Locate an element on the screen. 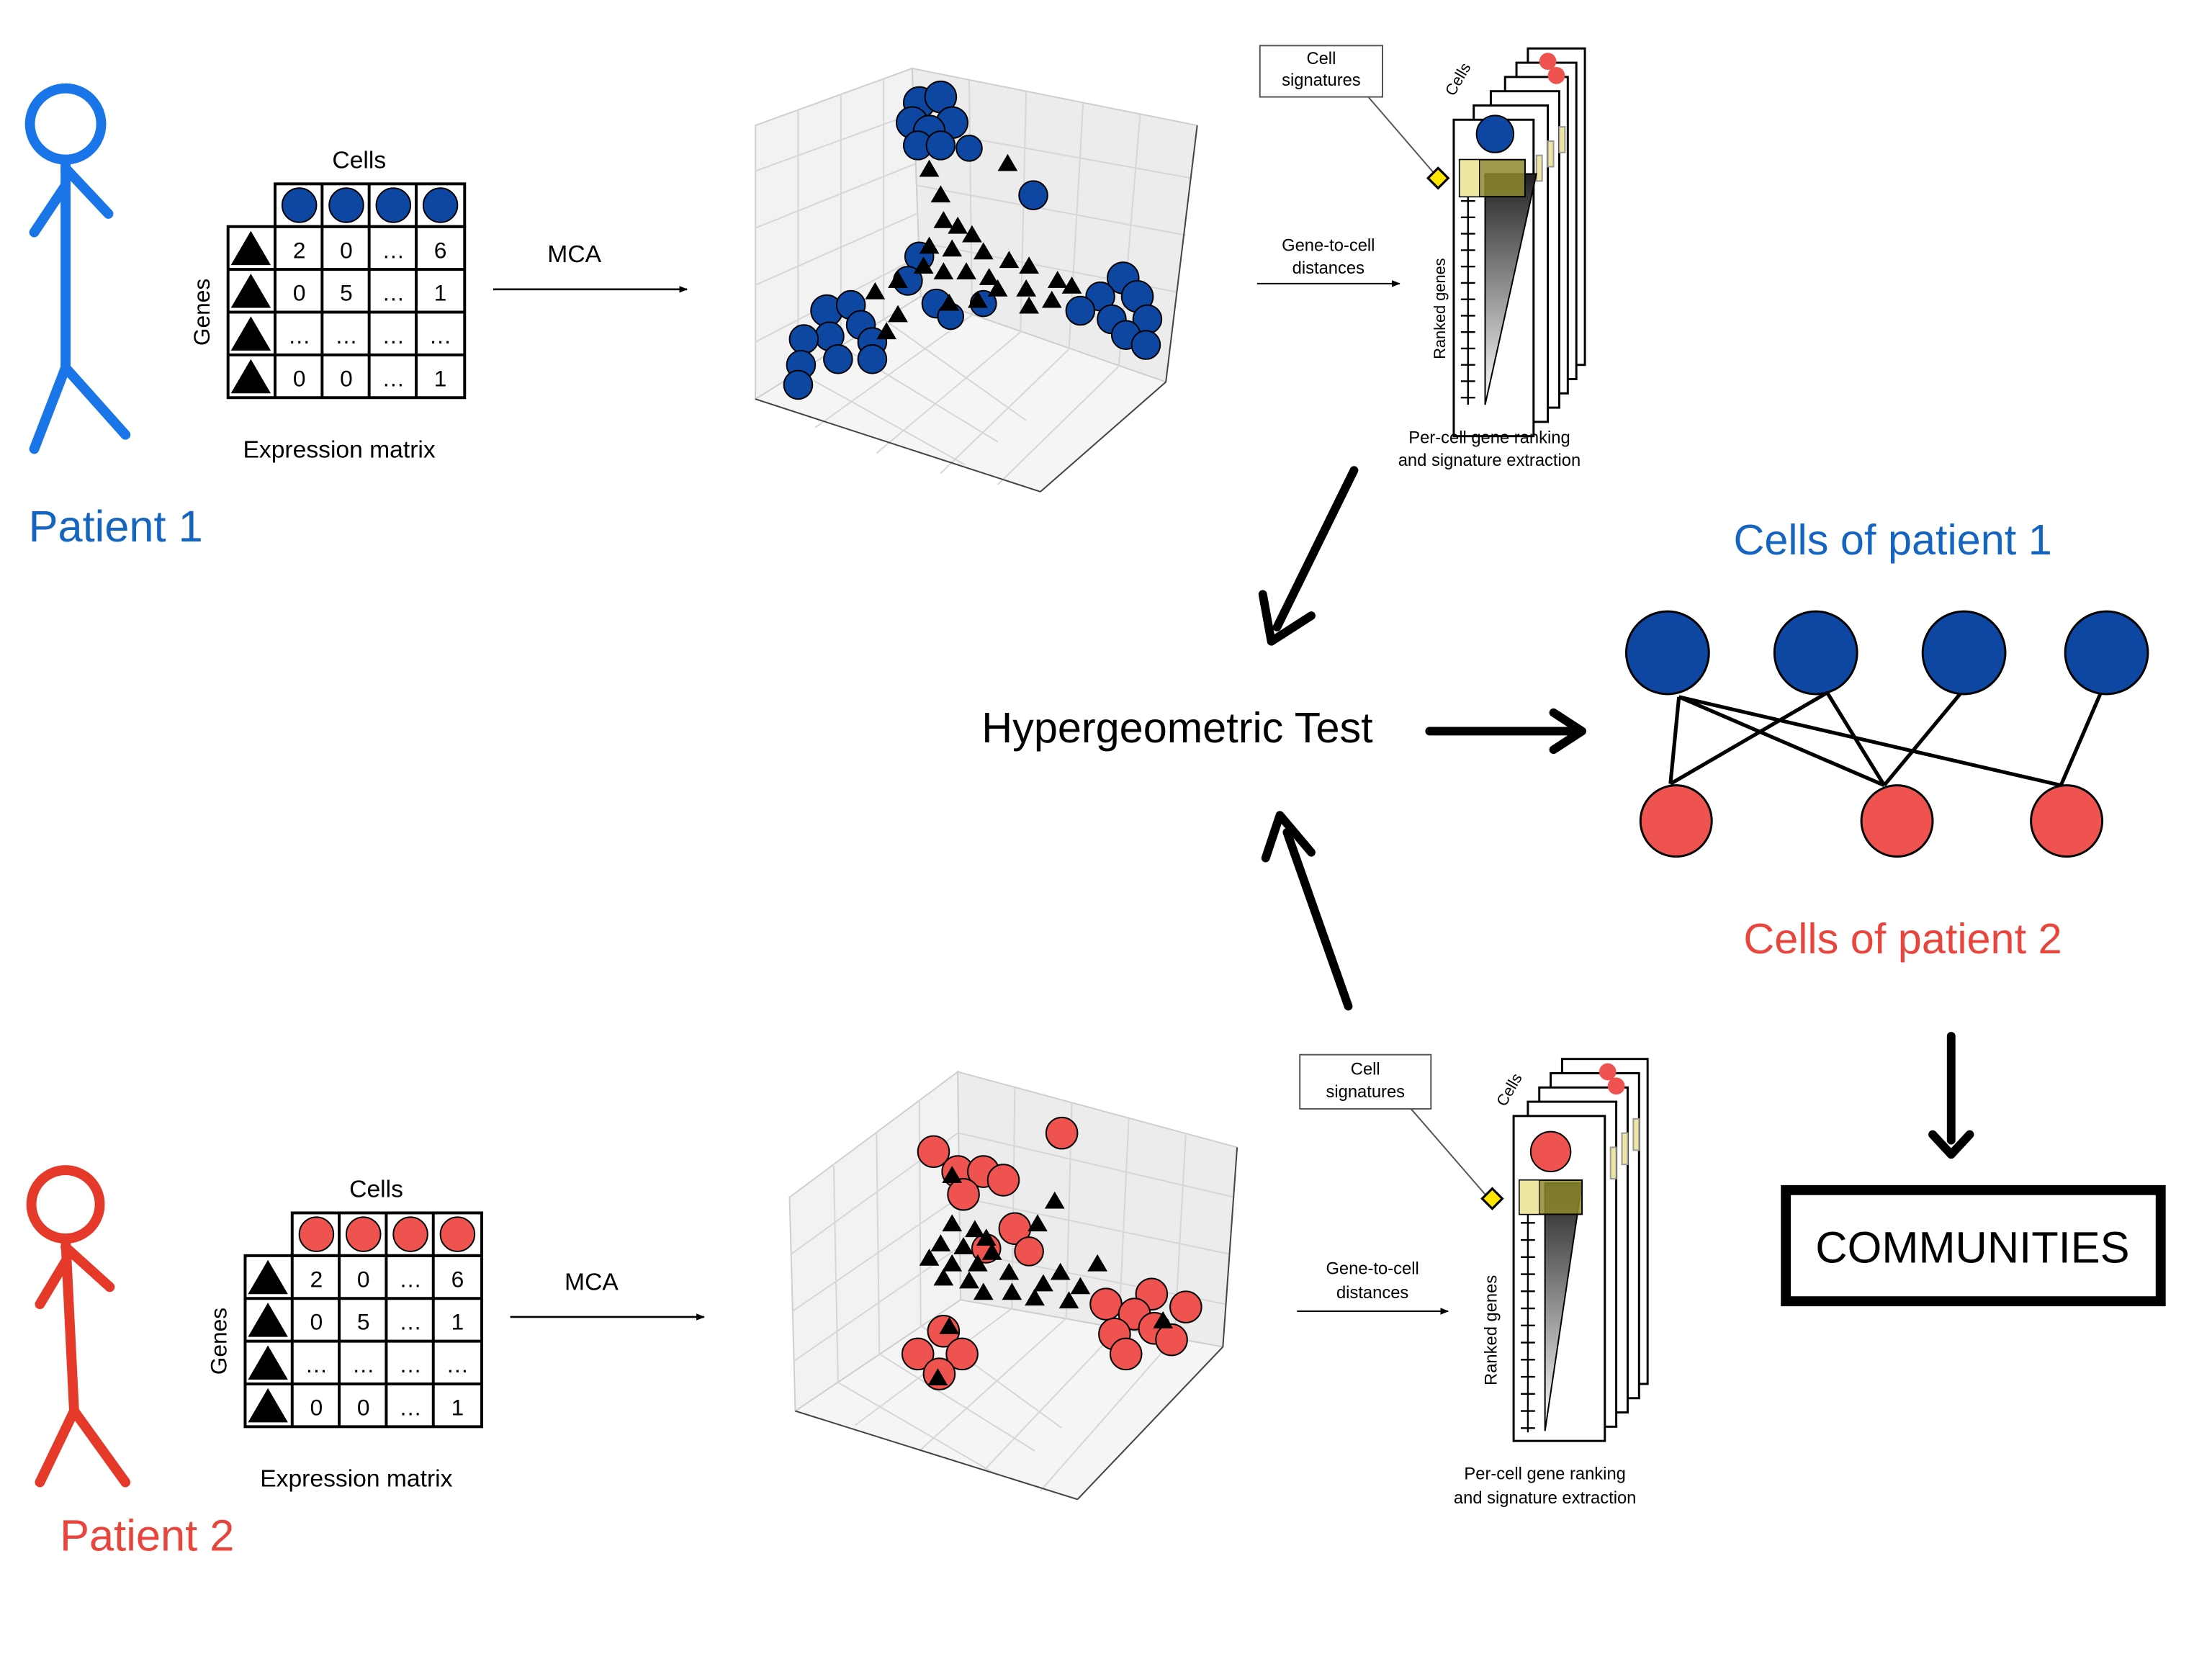 The width and height of the screenshot is (2212, 1659). signatures-caption: Per-cell gene ranking is located at coordinates (1544, 1474).